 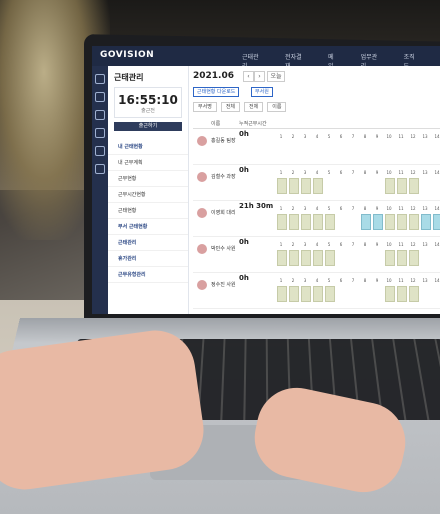 I want to click on menu-item: 근태관리, so click(x=148, y=243).